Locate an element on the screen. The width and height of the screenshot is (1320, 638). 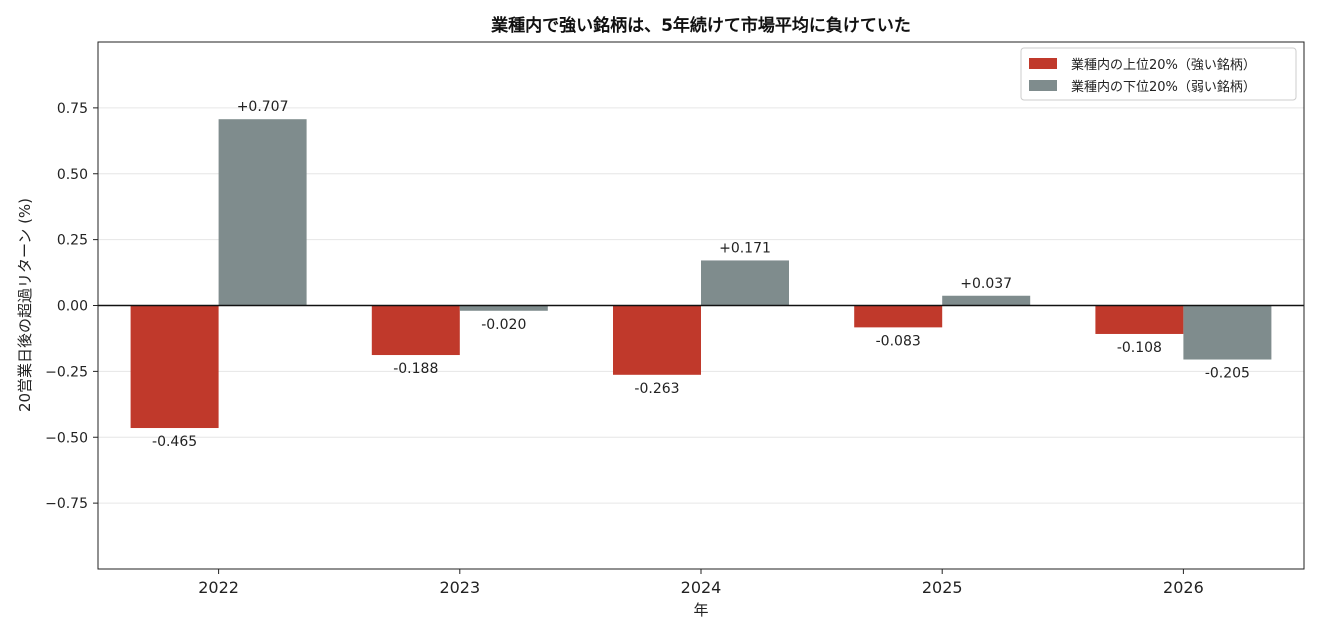
chart-title: 業種内で強い銘柄は、5年続けて市場平均に負けていた is located at coordinates (701, 25).